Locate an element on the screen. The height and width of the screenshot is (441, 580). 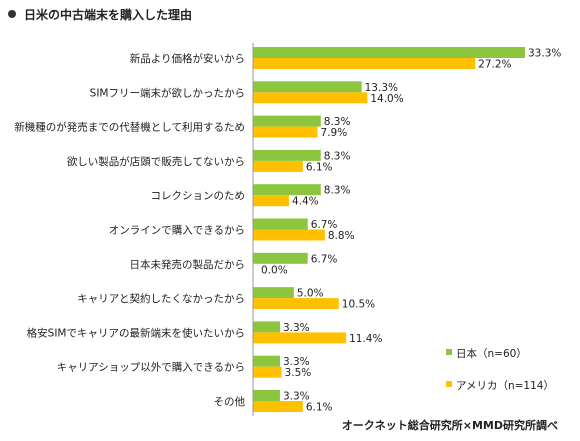
source-note: オークネット総合研究所×MMD研究所調べ is located at coordinates (449, 425).